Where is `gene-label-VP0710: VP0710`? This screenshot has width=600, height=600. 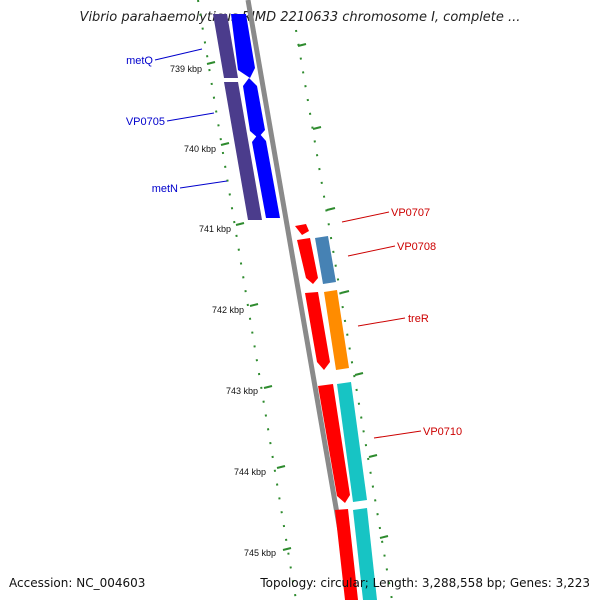
gene-label-VP0710: VP0710 is located at coordinates (442, 432).